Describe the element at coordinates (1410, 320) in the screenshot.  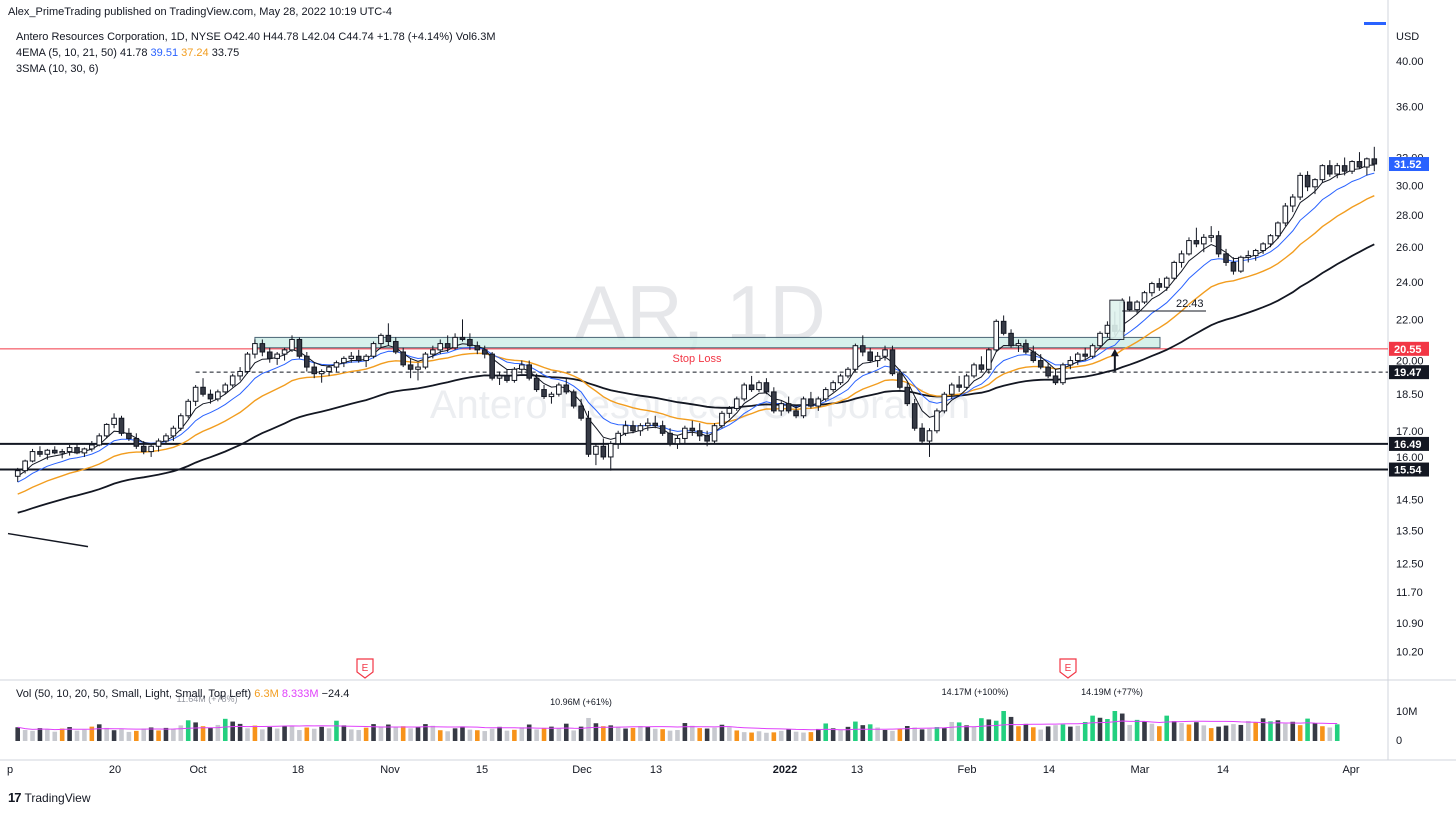
I see `y-tick-label: 22.00` at that location.